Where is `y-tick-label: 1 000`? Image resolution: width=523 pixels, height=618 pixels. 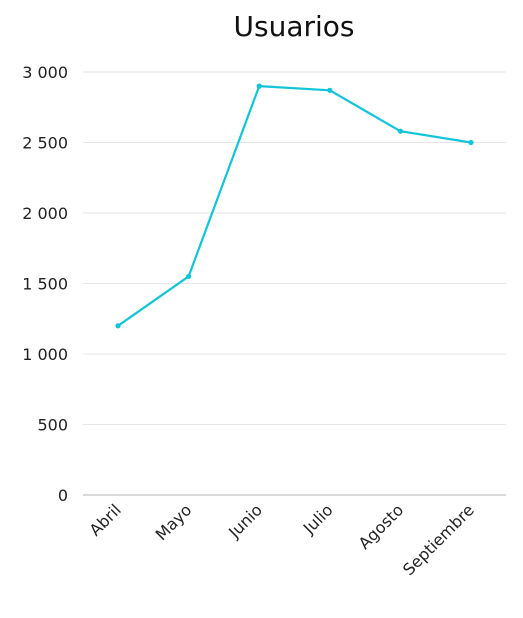 y-tick-label: 1 000 is located at coordinates (45, 354).